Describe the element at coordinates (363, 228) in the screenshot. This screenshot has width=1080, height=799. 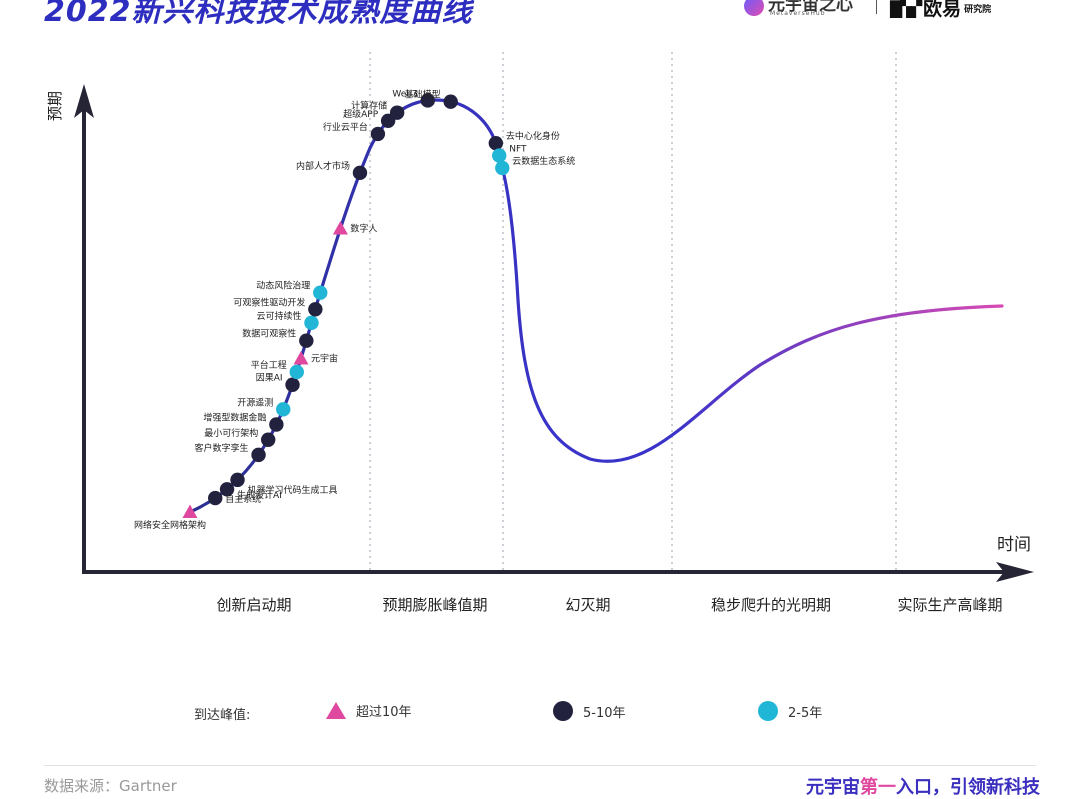
I see `technology-label: 数字人` at that location.